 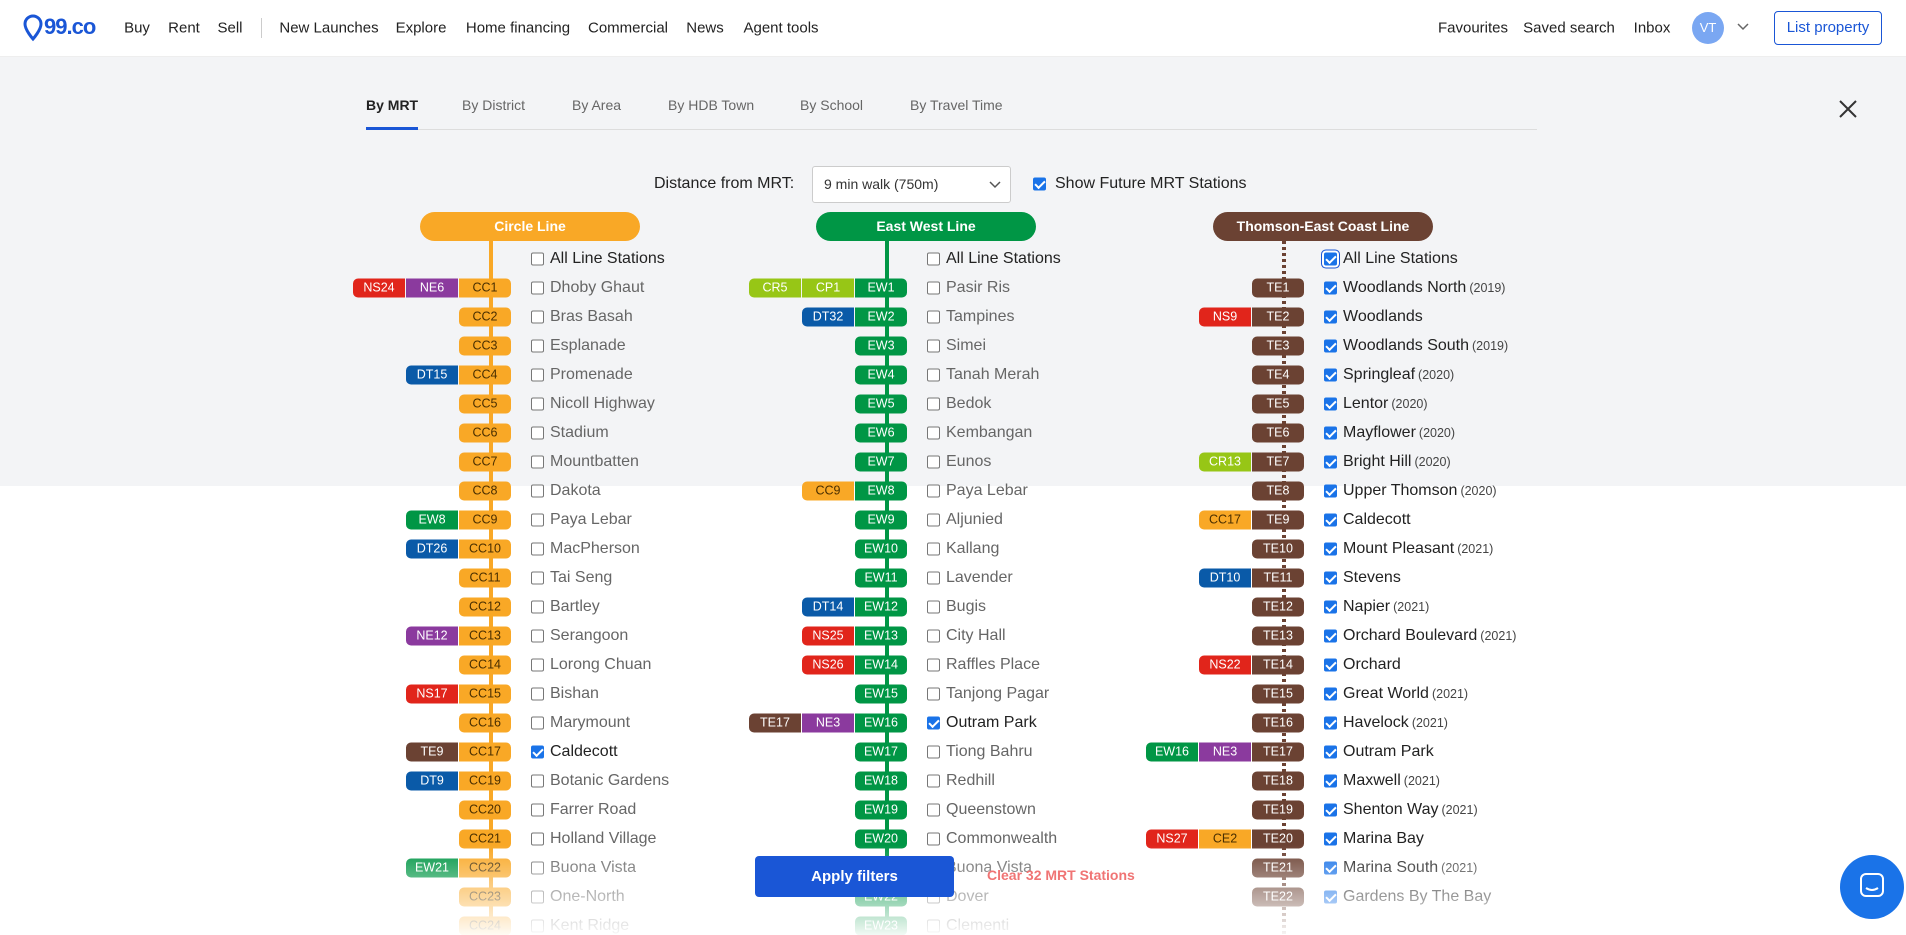 What do you see at coordinates (1872, 887) in the screenshot?
I see `chat-button` at bounding box center [1872, 887].